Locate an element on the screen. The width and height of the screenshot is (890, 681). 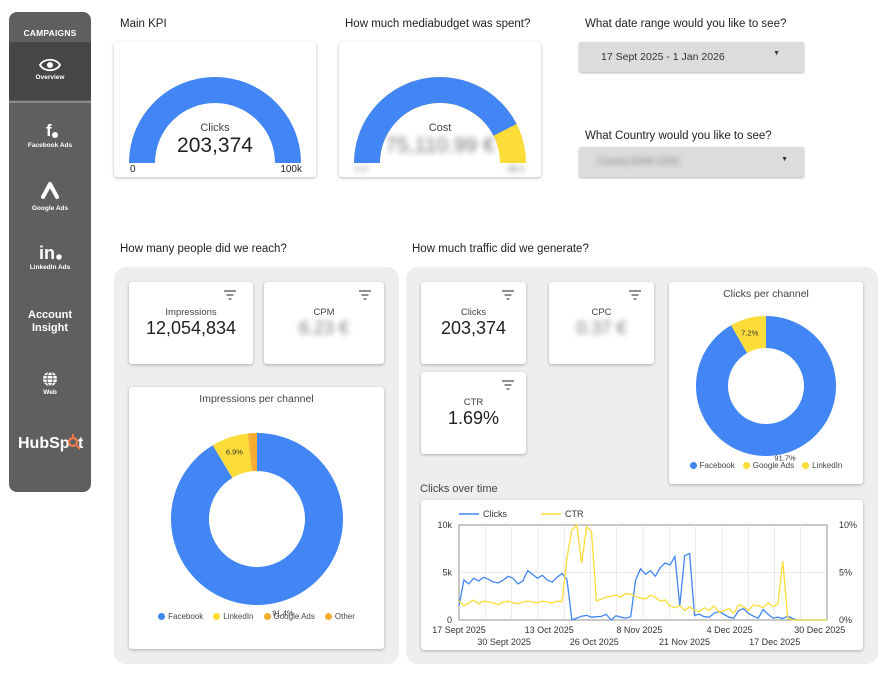
clicks-card: Clicks 203,374 is located at coordinates (473, 323).